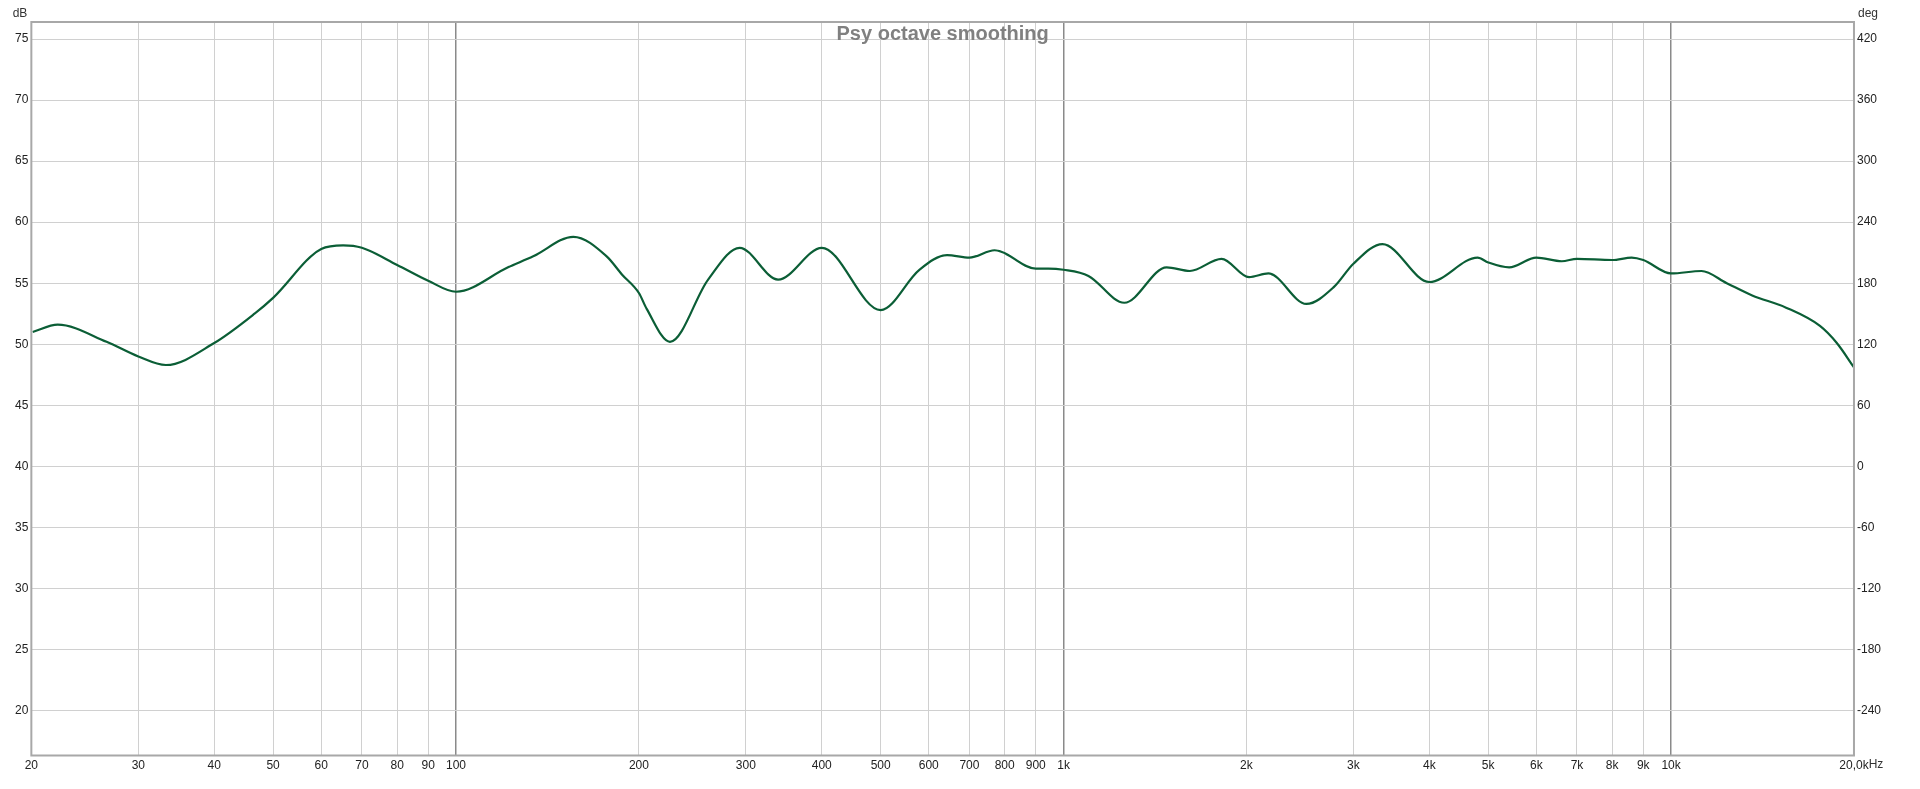 The height and width of the screenshot is (789, 1920). I want to click on y-axis-title: dB, so click(20, 13).